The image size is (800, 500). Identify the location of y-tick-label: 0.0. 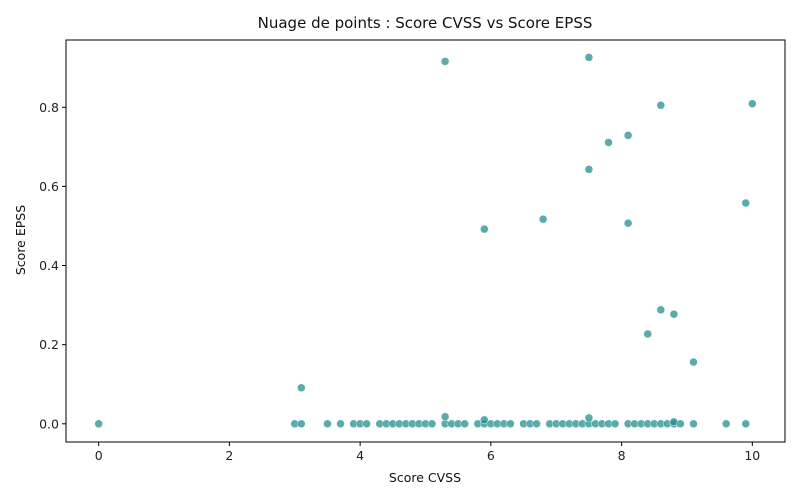
(49, 423).